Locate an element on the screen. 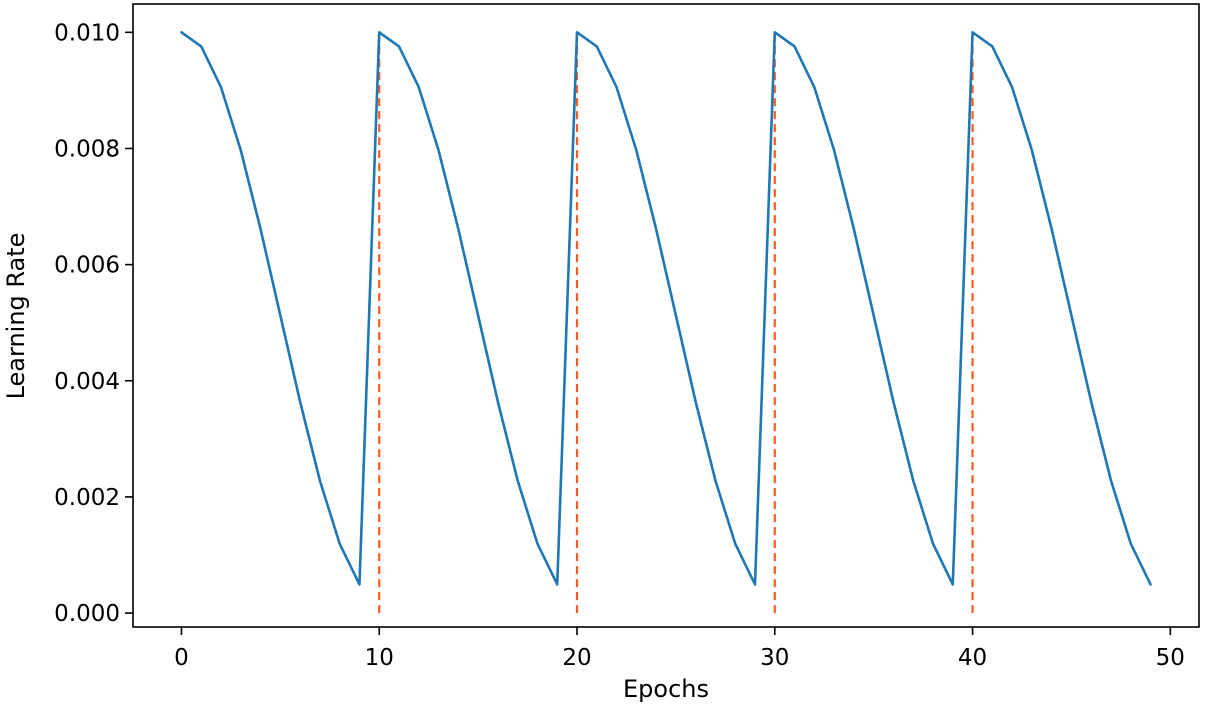  x-tick-label: 0 is located at coordinates (181, 658).